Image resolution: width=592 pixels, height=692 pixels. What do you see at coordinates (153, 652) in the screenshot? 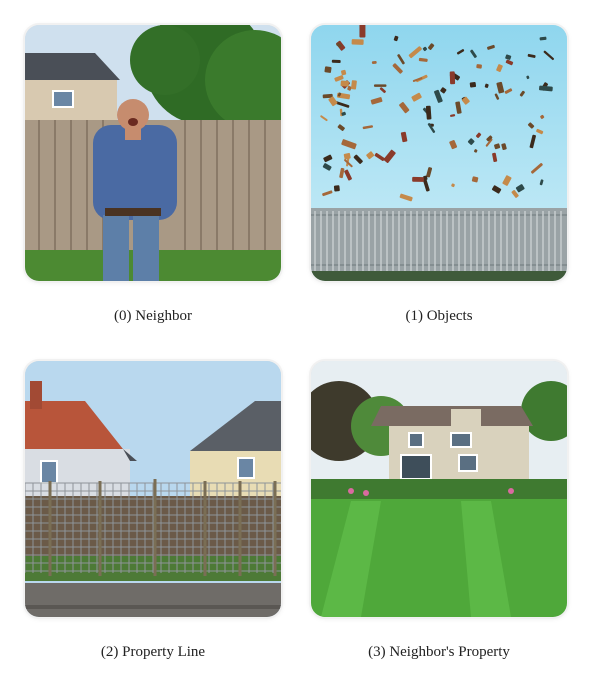
I see `caption-property-line: (2) Property Line` at bounding box center [153, 652].